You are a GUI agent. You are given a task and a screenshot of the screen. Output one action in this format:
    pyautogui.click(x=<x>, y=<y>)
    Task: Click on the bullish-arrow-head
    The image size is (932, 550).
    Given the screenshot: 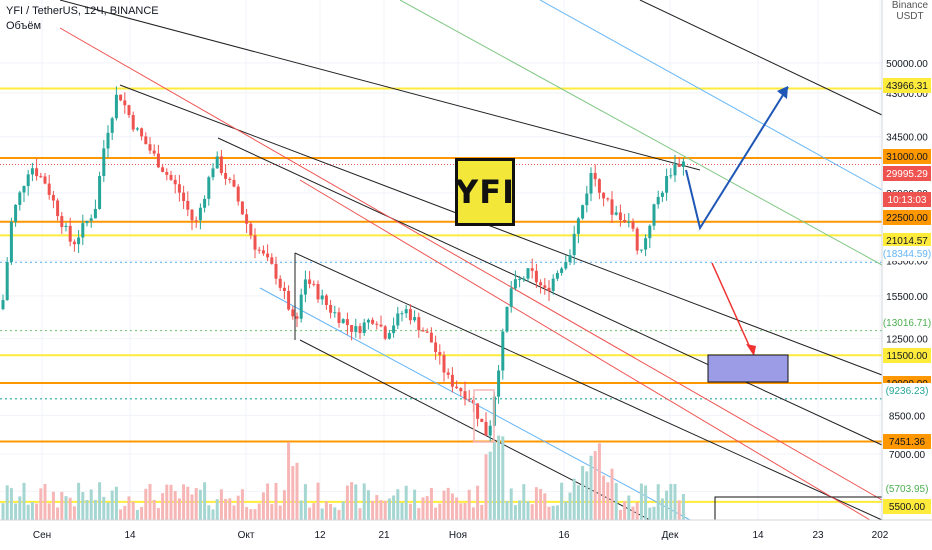 What is the action you would take?
    pyautogui.click(x=782, y=92)
    